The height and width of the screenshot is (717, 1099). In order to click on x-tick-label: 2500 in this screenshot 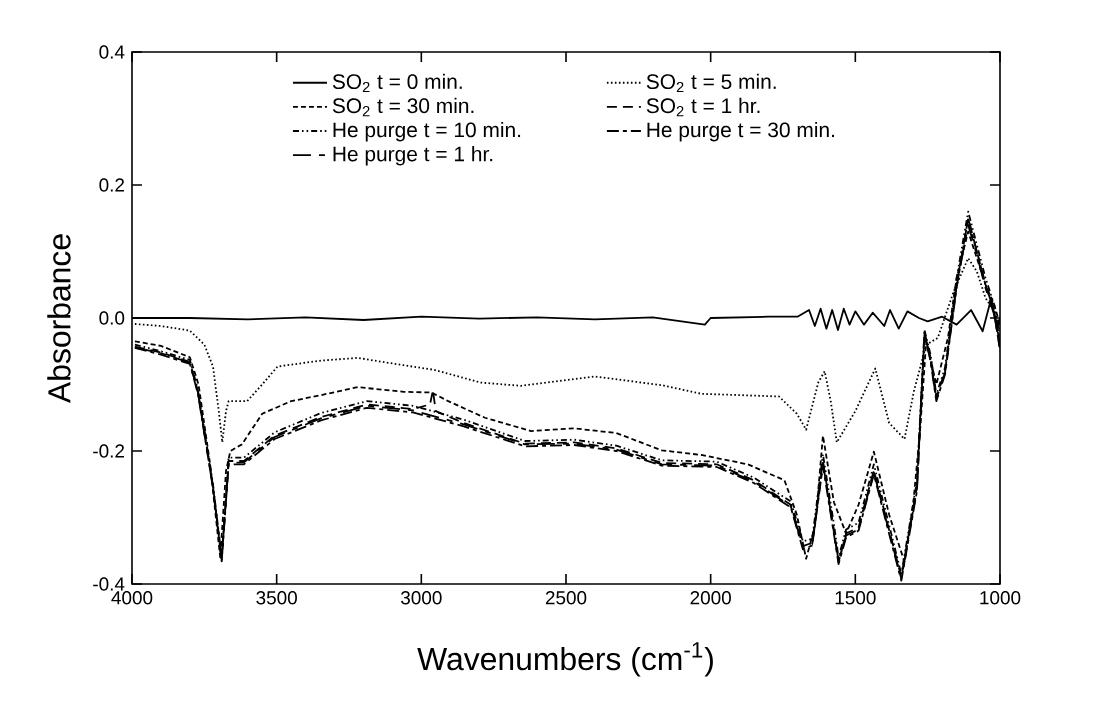, I will do `click(566, 598)`.